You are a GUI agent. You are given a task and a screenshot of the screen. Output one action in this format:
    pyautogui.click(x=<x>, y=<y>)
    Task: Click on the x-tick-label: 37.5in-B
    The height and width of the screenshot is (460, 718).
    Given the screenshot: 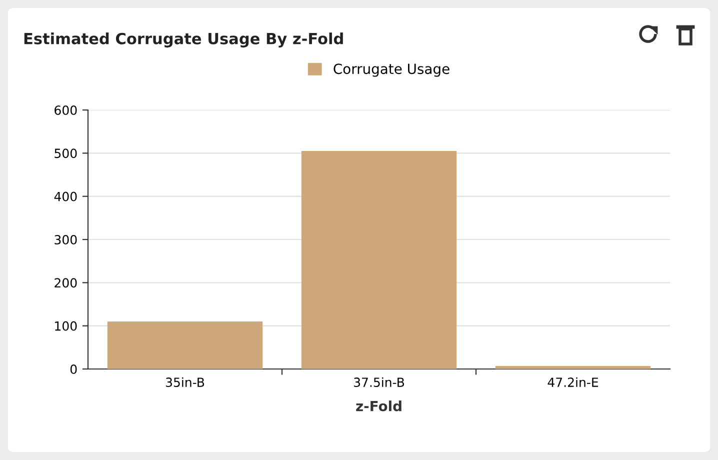 What is the action you would take?
    pyautogui.click(x=379, y=382)
    